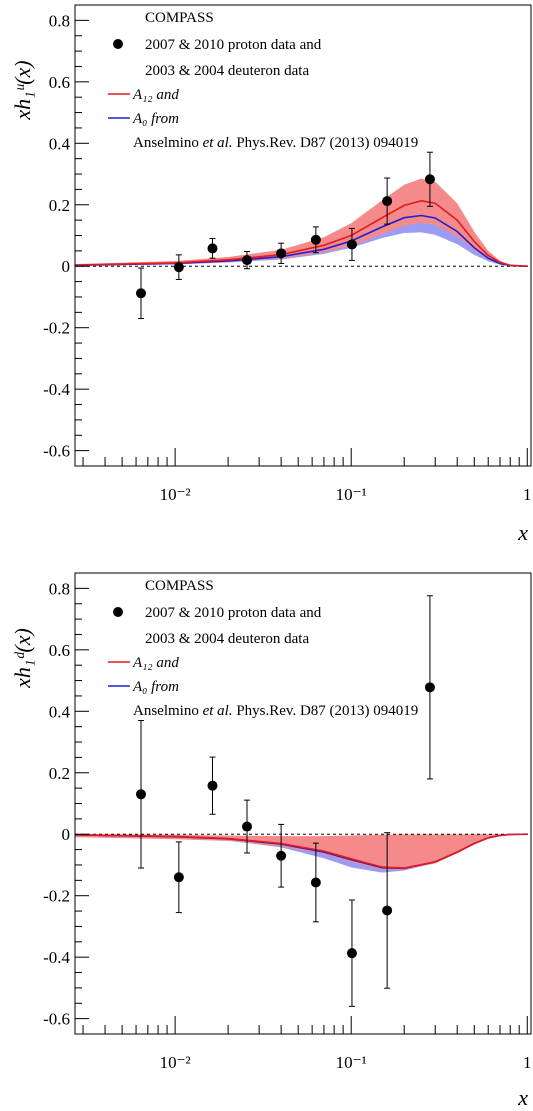  What do you see at coordinates (22, 658) in the screenshot?
I see `y-axis-title: xh₁ᵈ(x)` at bounding box center [22, 658].